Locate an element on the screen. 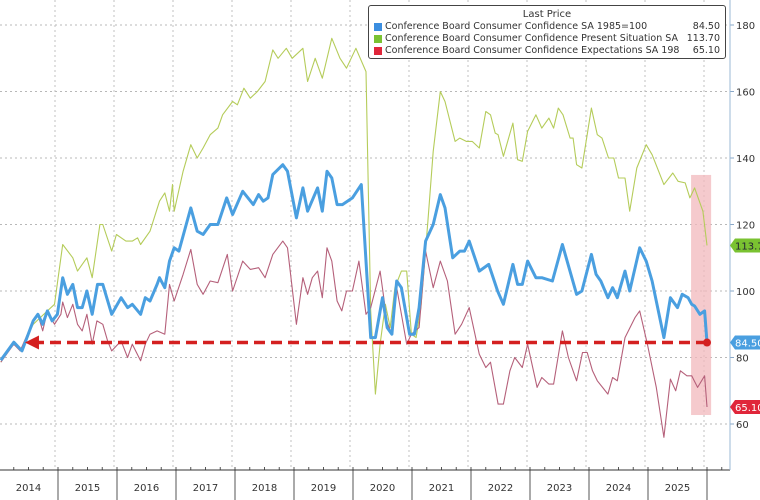 This screenshot has height=500, width=760. x-tick-label: 2022 is located at coordinates (500, 488).